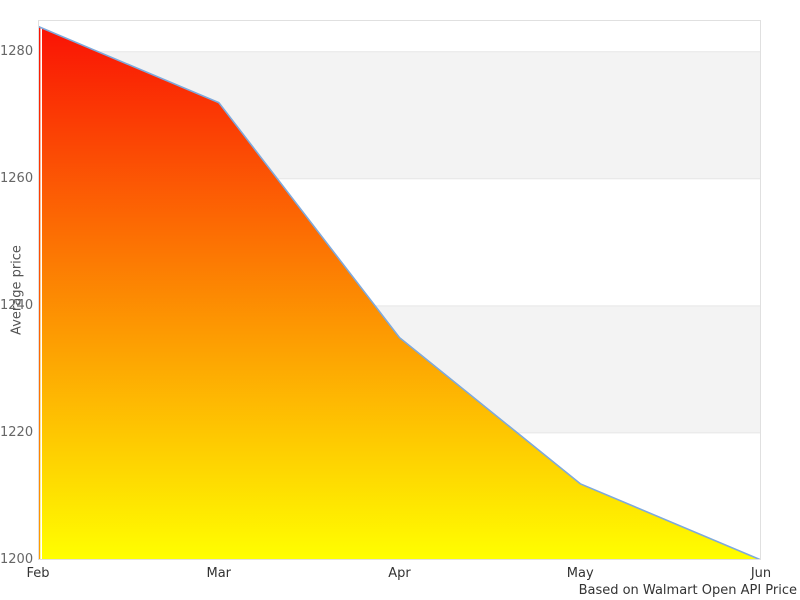  Describe the element at coordinates (38, 573) in the screenshot. I see `x-tick-label: Feb` at that location.